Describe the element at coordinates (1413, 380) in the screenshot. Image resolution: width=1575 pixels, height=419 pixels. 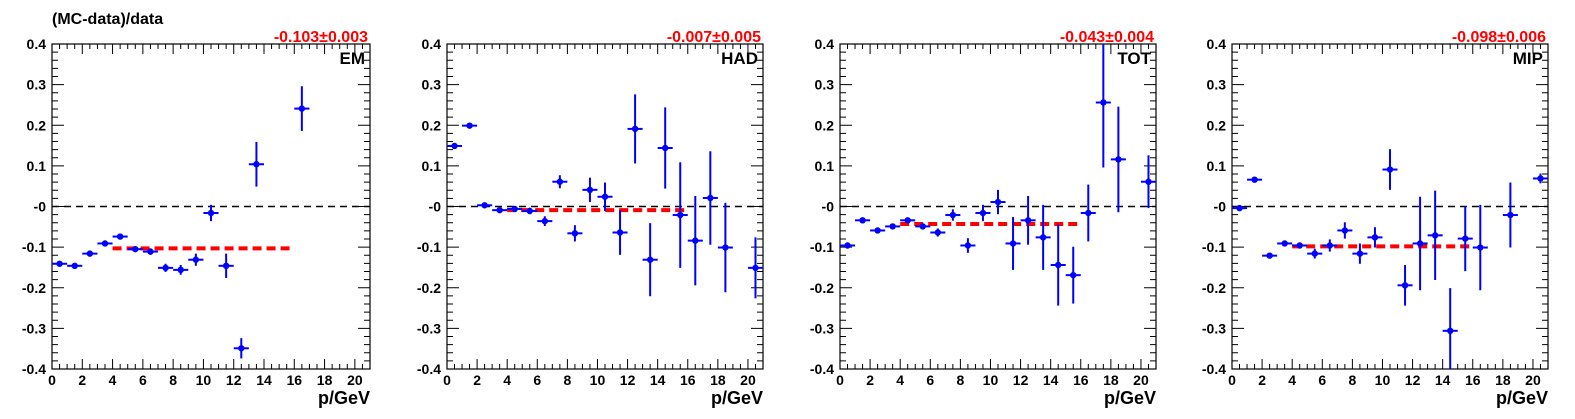
I see `x-tick-label: 12` at that location.